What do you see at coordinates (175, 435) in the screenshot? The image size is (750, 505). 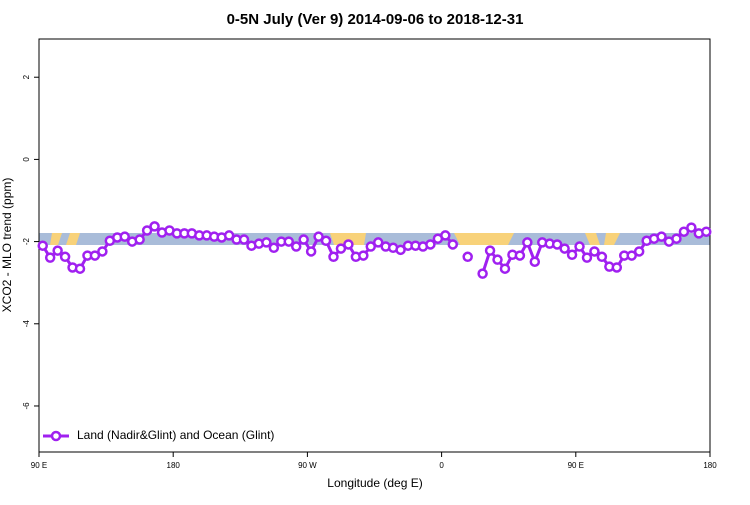 I see `legend-label: Land (Nadir&Glint) and Ocean (Glint)` at bounding box center [175, 435].